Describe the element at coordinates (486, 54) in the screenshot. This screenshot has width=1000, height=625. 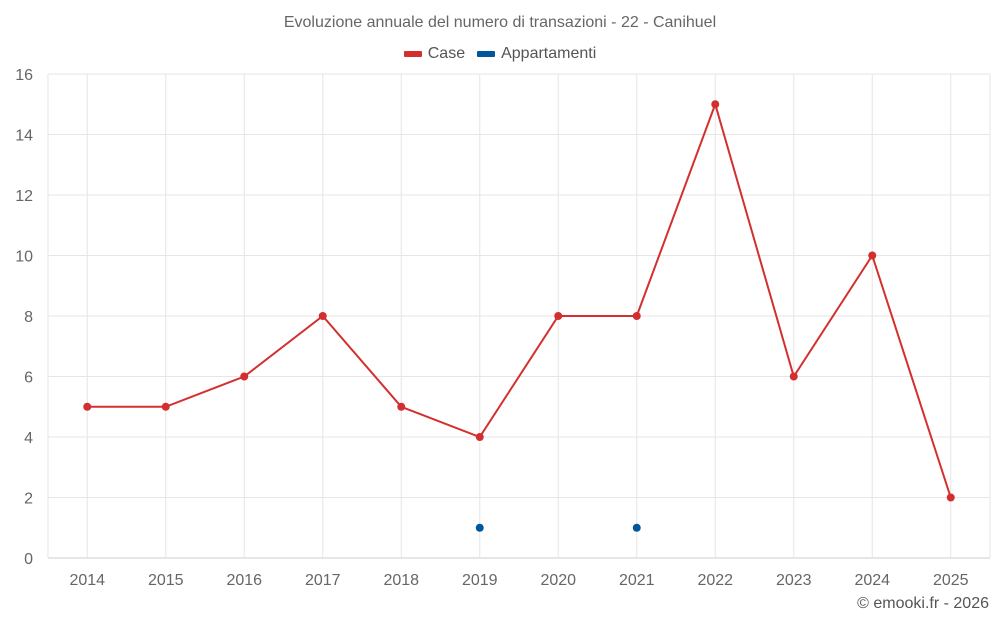
I see `legend-swatch-appartamenti` at that location.